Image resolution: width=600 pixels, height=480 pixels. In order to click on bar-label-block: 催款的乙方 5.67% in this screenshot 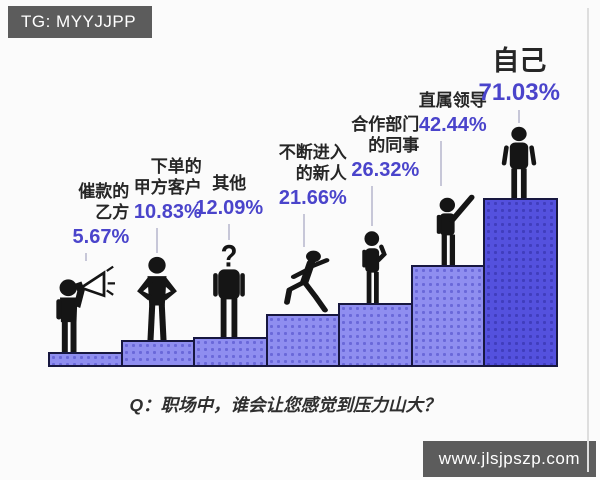, I will do `click(65, 216)`.